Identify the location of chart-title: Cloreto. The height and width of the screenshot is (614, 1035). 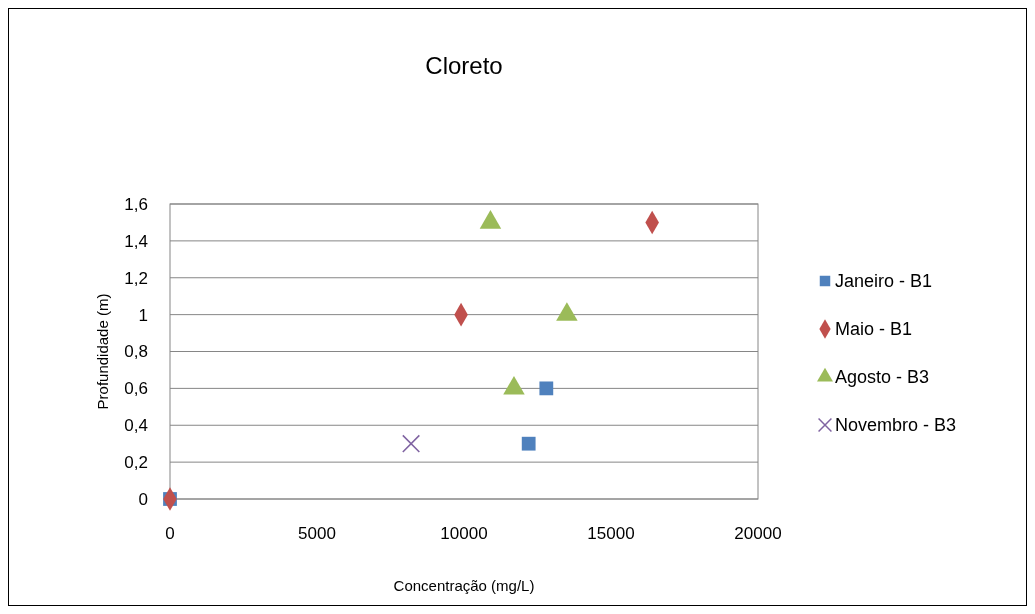
(464, 65).